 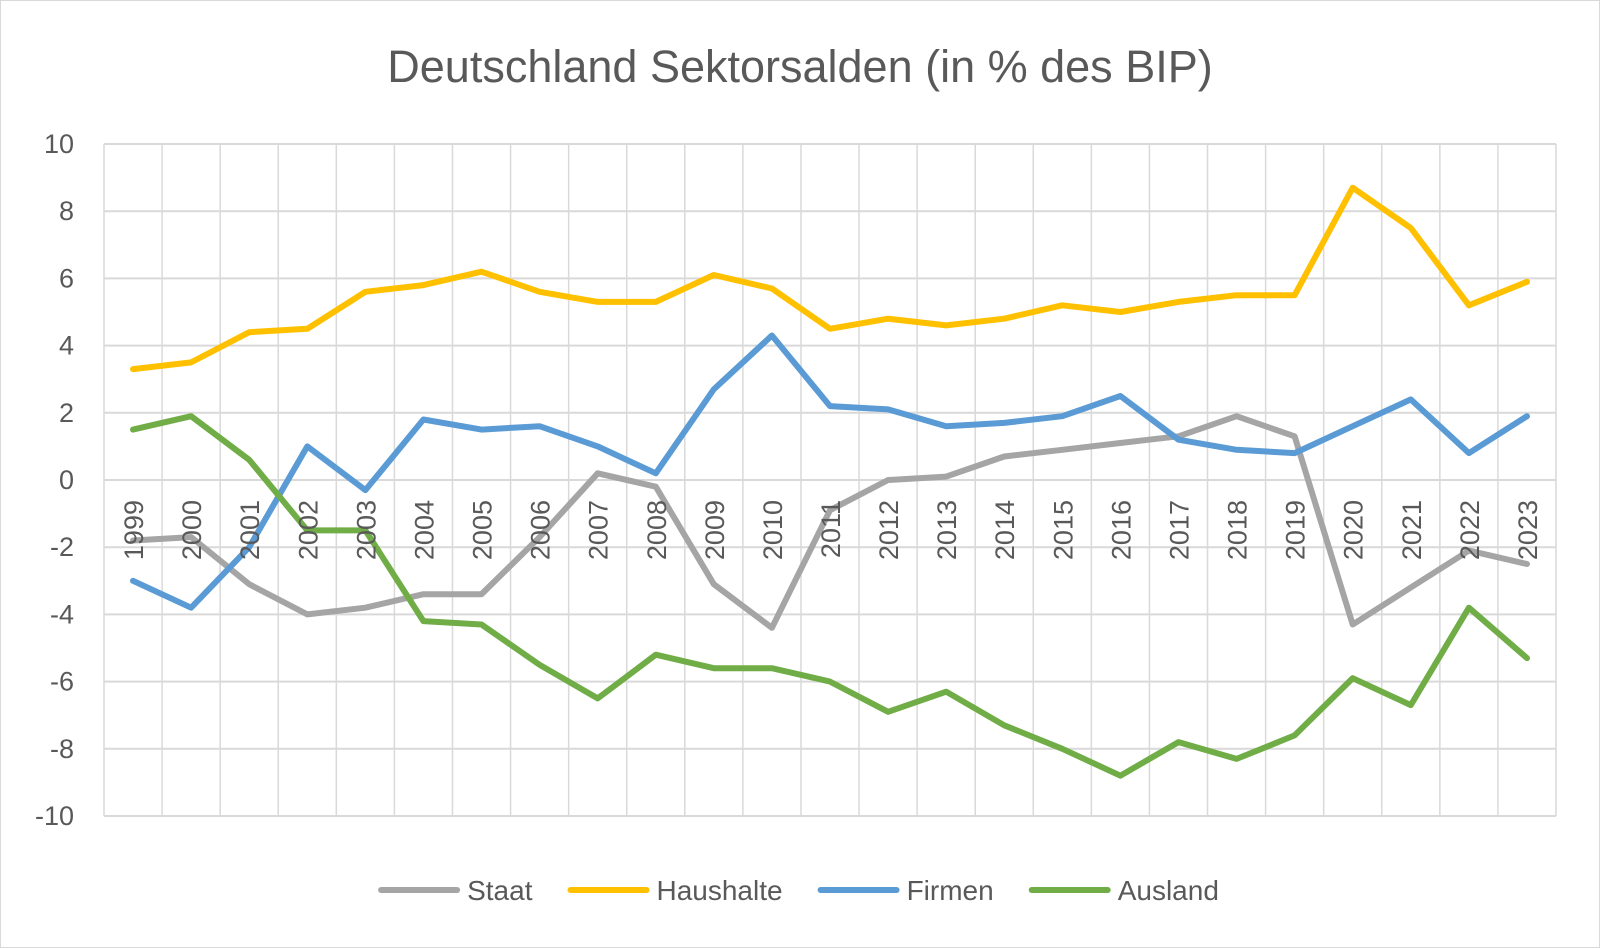 I want to click on x-tick-label: 2015, so click(x=1063, y=530).